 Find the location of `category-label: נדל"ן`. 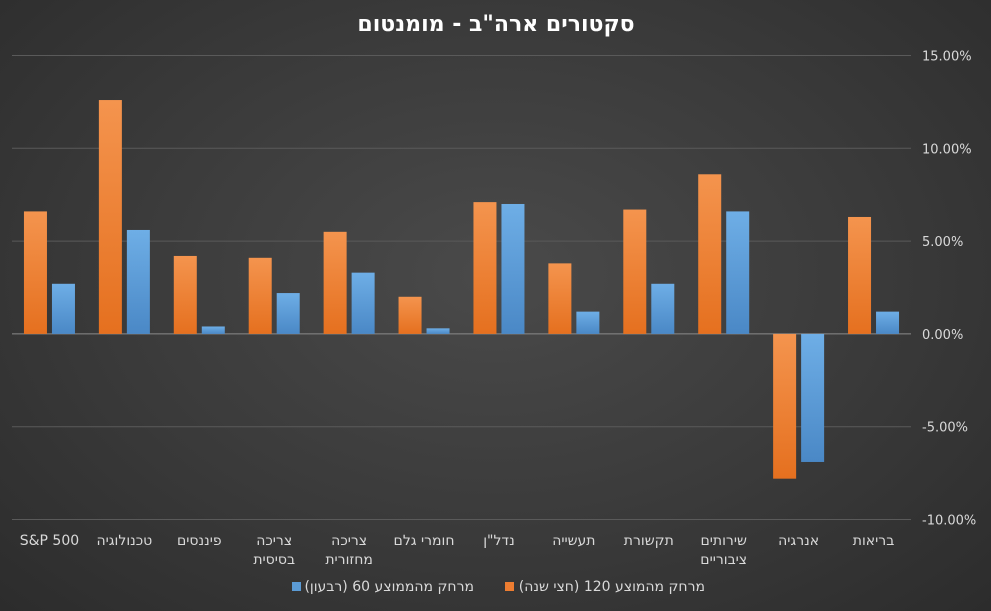

category-label: נדל"ן is located at coordinates (498, 541).